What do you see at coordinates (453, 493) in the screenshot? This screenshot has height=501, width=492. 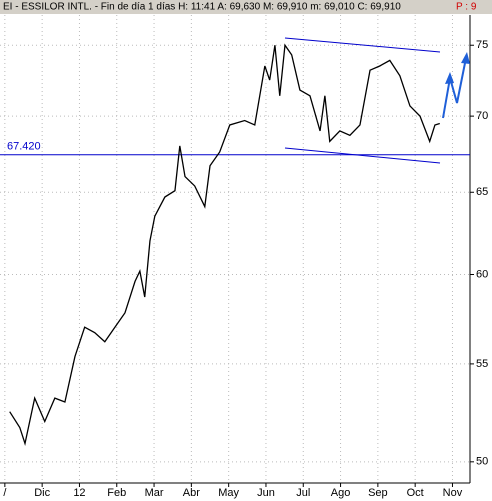 I see `x-tick-label: Nov` at bounding box center [453, 493].